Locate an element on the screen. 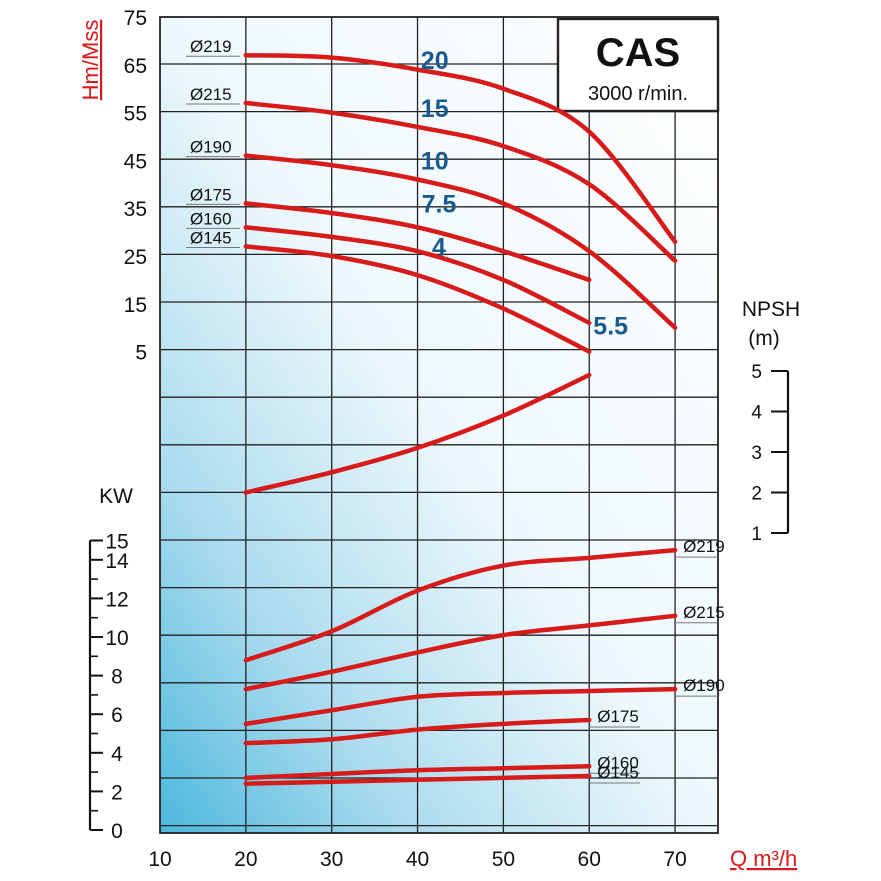 The width and height of the screenshot is (881, 881). motor-power-label: 5.5 is located at coordinates (610, 326).